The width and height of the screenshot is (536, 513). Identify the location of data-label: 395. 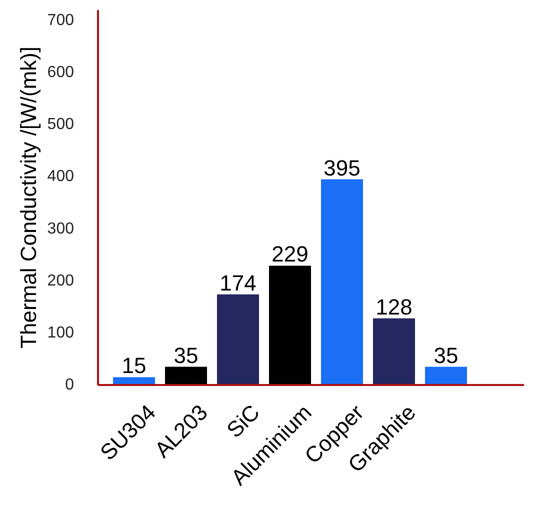
(342, 167).